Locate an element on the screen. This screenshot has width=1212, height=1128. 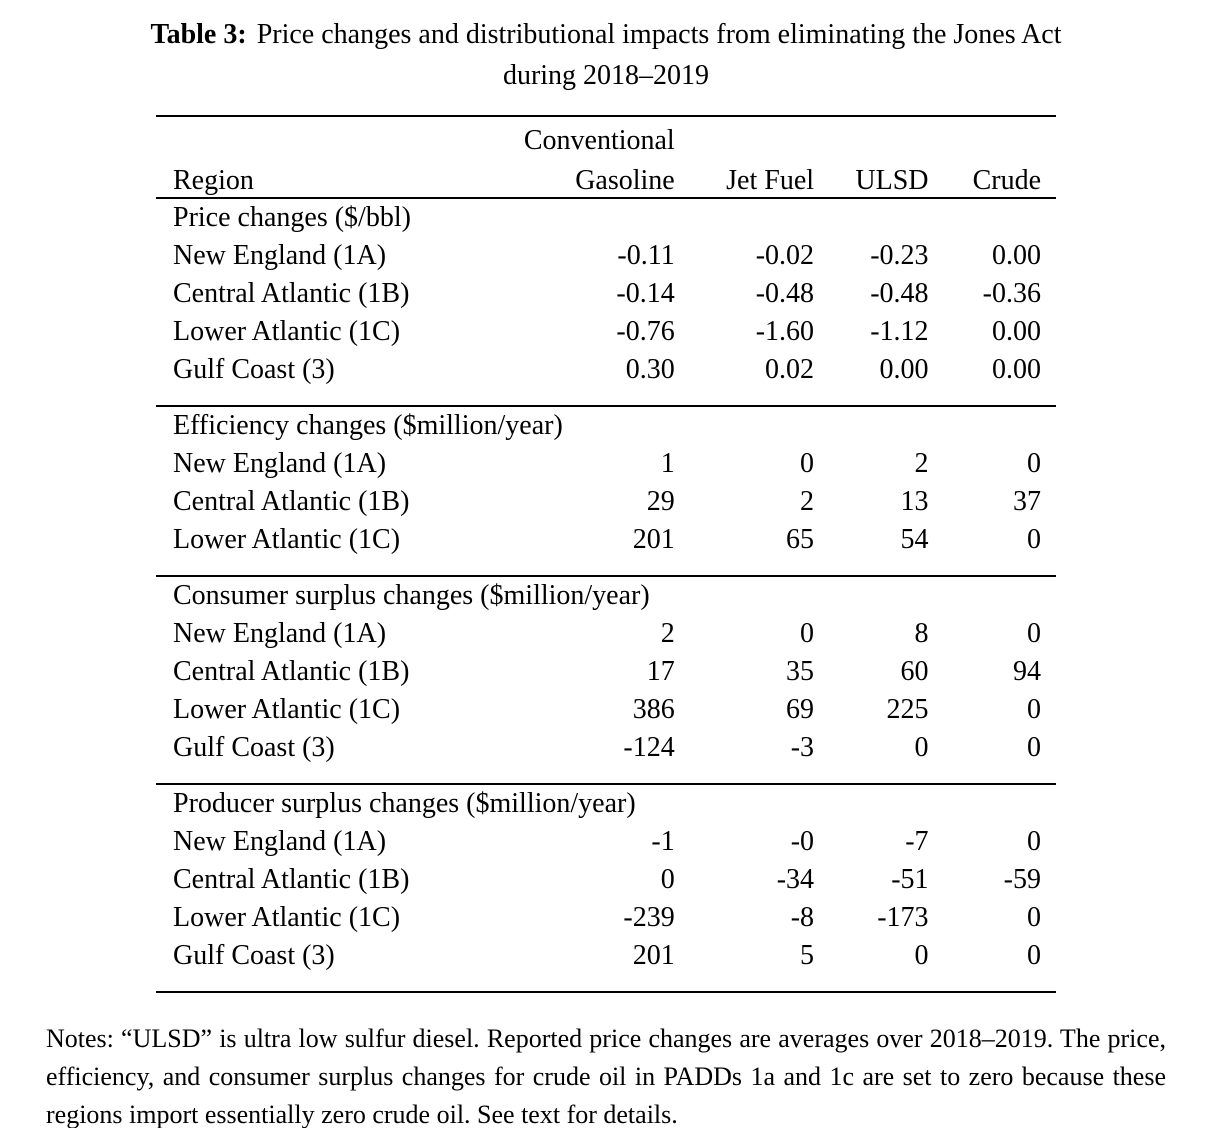
table-row: Lower Atlantic (1C) 201 65 54 0 is located at coordinates (606, 548).